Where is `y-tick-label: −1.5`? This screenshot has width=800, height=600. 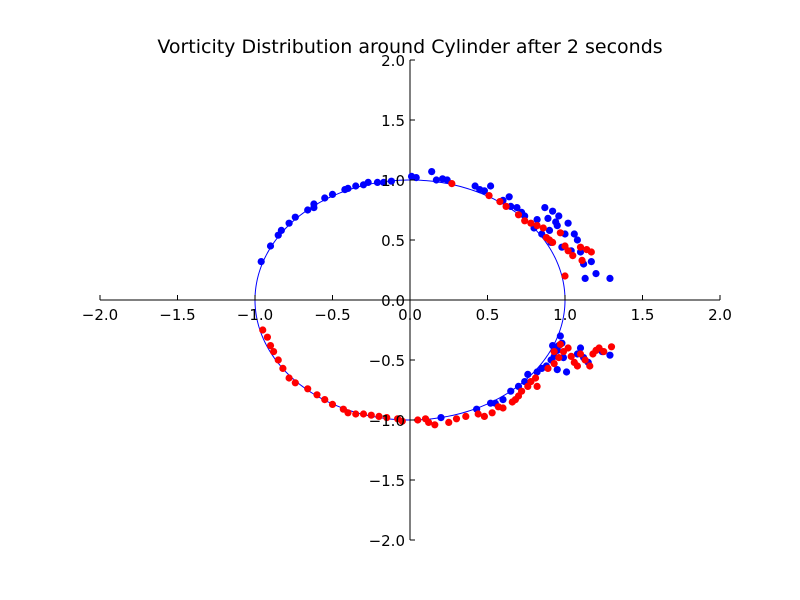 y-tick-label: −1.5 is located at coordinates (387, 481).